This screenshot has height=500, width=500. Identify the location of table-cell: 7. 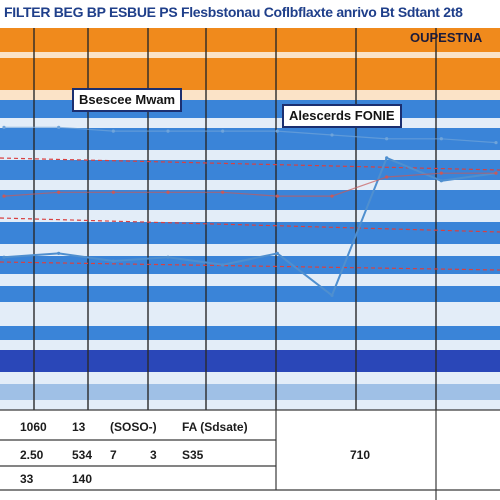
(113, 455).